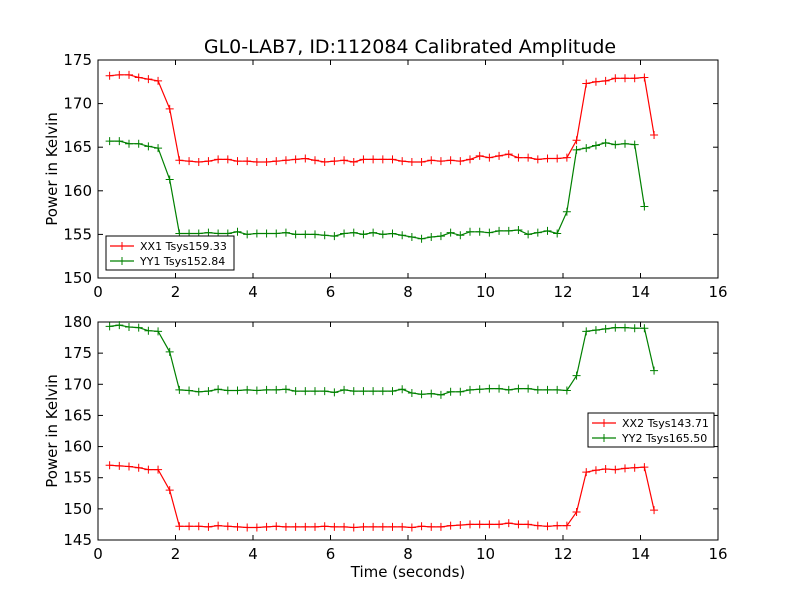 The height and width of the screenshot is (600, 800). Describe the element at coordinates (77, 540) in the screenshot. I see `y-tick-label: 145` at that location.